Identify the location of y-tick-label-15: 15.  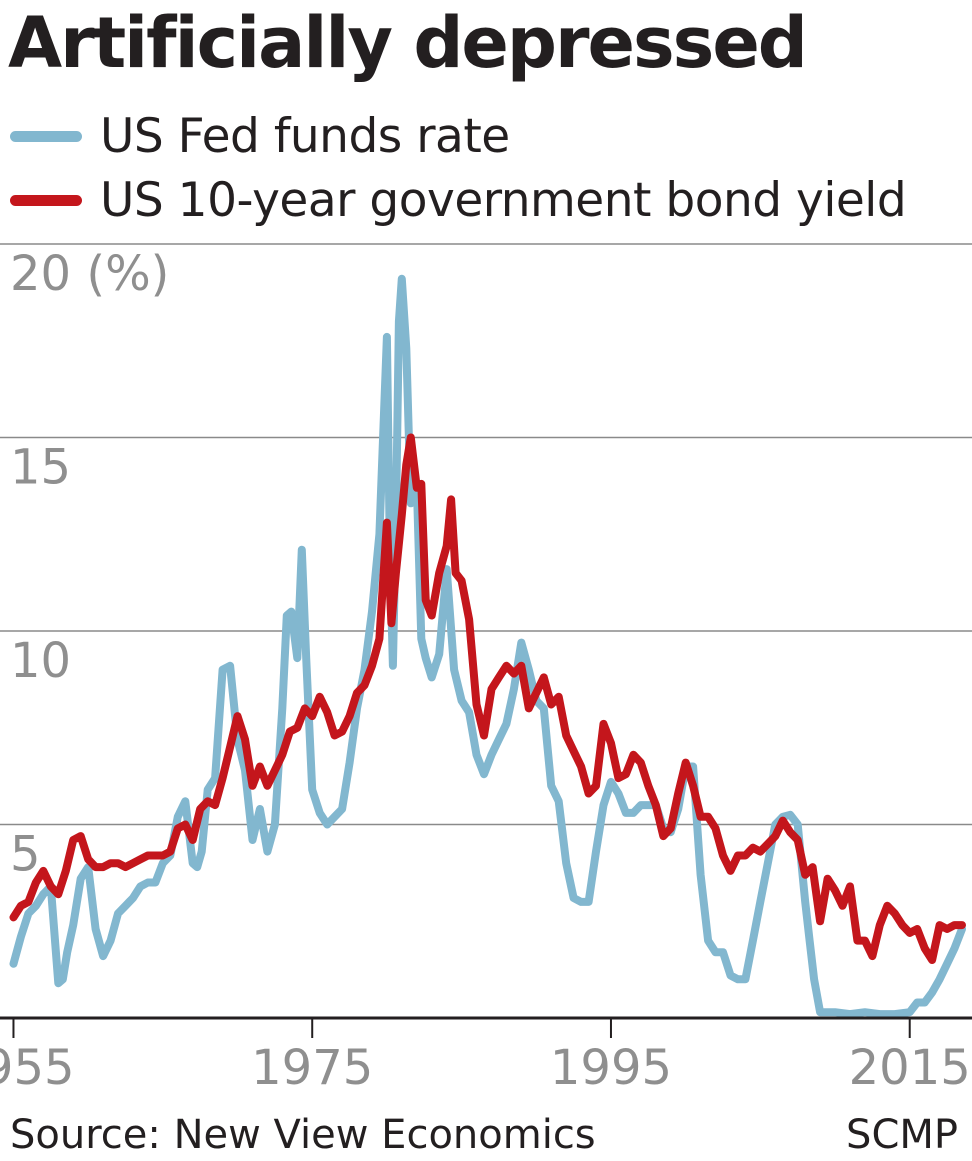
(40, 468).